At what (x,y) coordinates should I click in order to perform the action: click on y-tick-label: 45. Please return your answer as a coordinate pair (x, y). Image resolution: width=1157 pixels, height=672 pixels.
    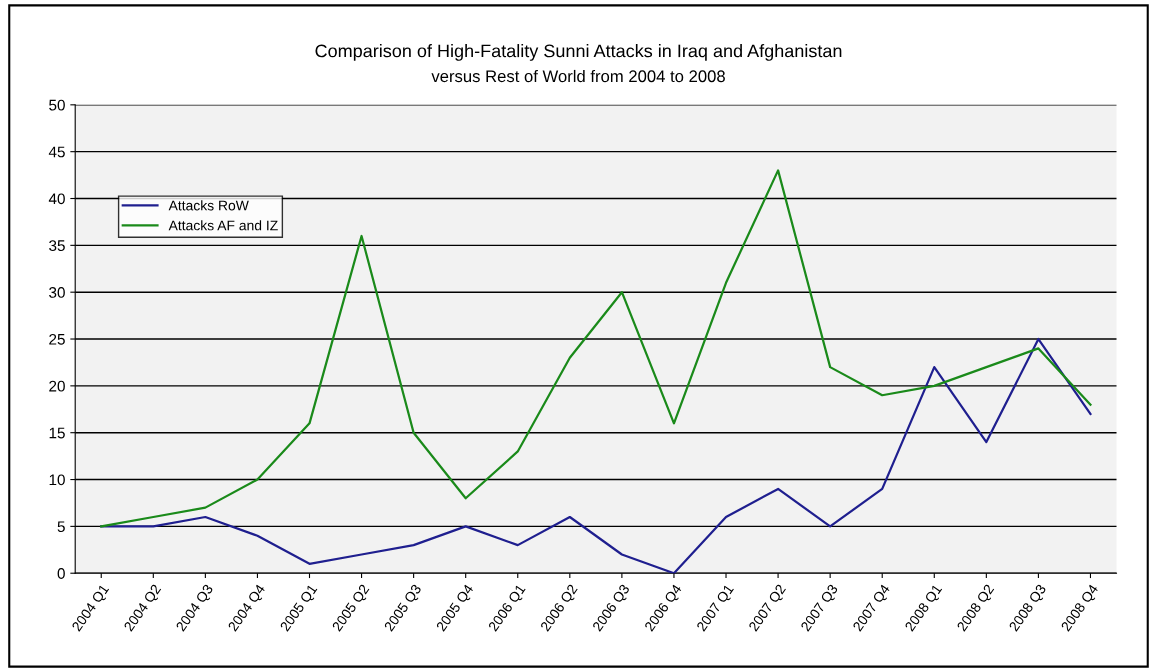
    Looking at the image, I should click on (56, 152).